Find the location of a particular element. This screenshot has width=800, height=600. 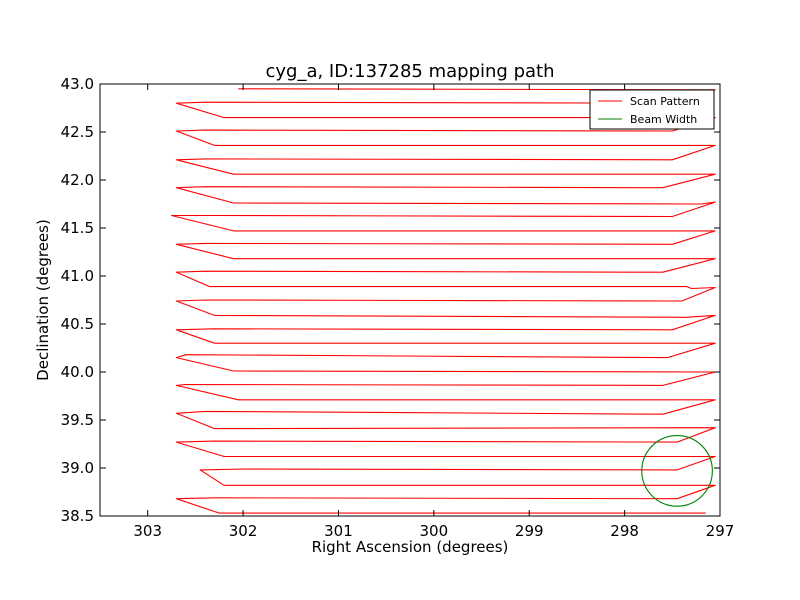

x-tick-label: 301 is located at coordinates (338, 531).